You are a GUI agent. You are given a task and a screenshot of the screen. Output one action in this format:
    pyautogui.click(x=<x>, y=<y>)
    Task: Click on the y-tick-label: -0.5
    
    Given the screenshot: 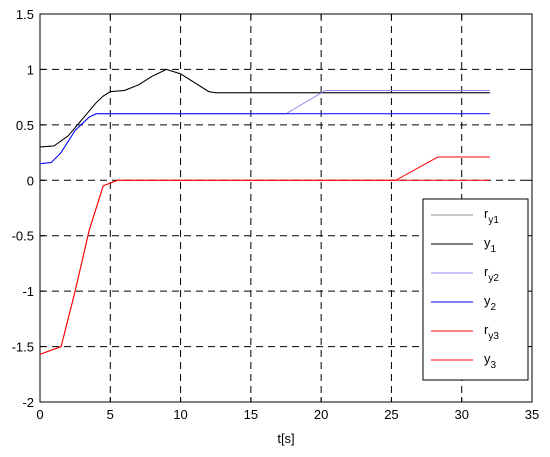 What is the action you would take?
    pyautogui.click(x=23, y=236)
    